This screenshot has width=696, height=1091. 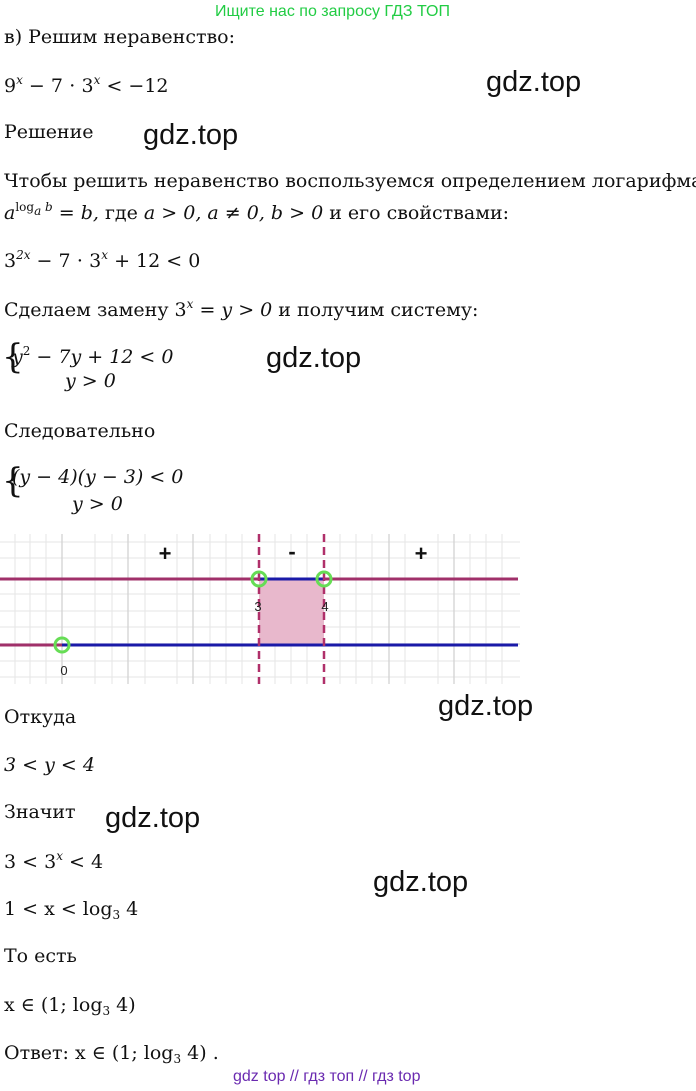 I want to click on subst-exp: x, so click(x=190, y=304).